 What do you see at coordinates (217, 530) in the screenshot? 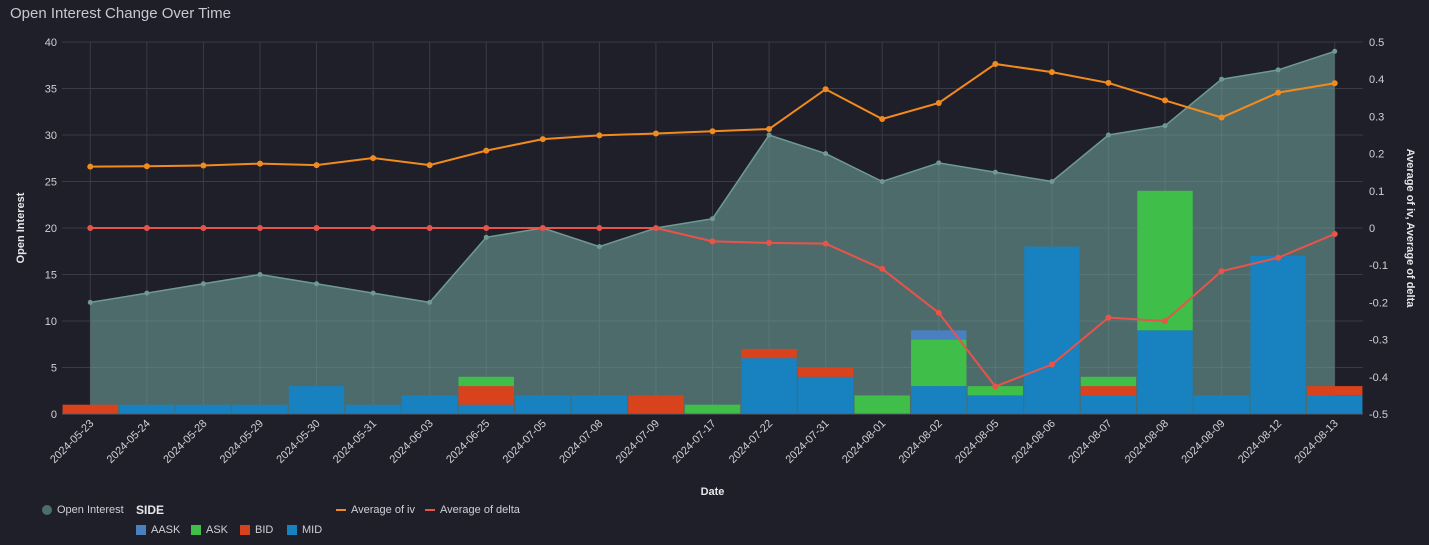
I see `legend-ask-label: ASK` at bounding box center [217, 530].